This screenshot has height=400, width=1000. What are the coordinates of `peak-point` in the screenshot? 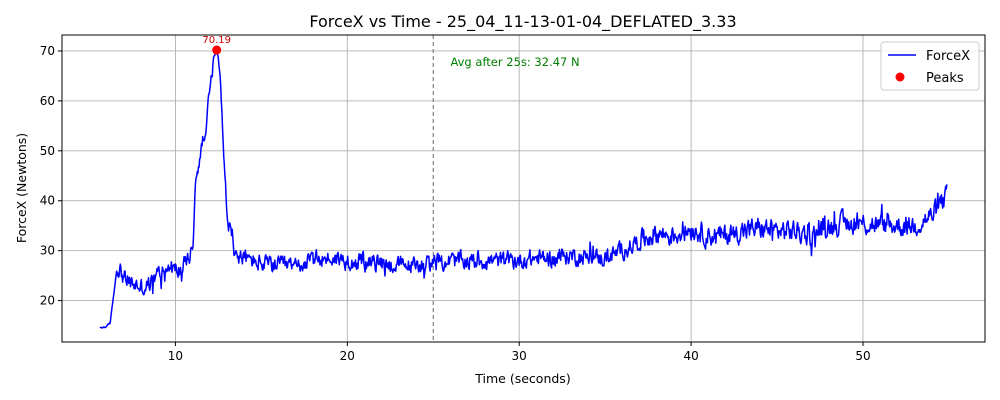 It's located at (217, 50).